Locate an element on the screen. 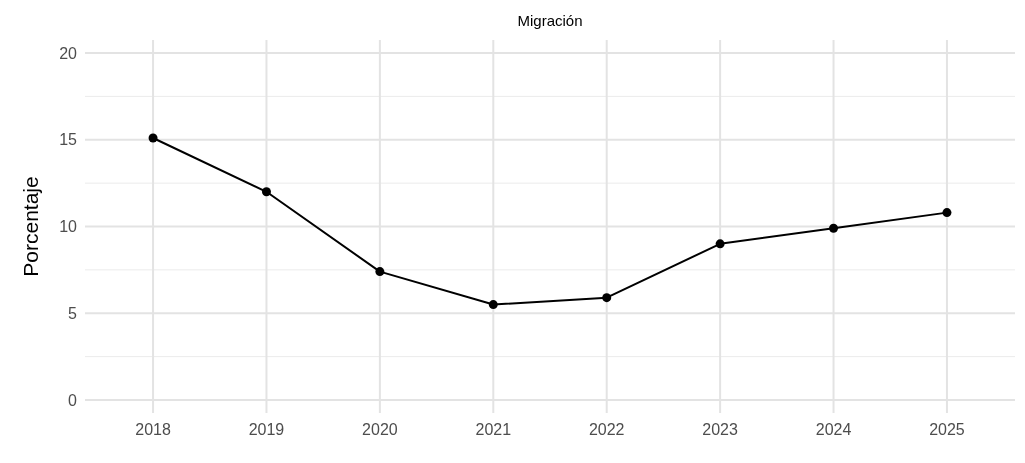 The height and width of the screenshot is (463, 1025). x-tick-label: 2018 is located at coordinates (153, 429).